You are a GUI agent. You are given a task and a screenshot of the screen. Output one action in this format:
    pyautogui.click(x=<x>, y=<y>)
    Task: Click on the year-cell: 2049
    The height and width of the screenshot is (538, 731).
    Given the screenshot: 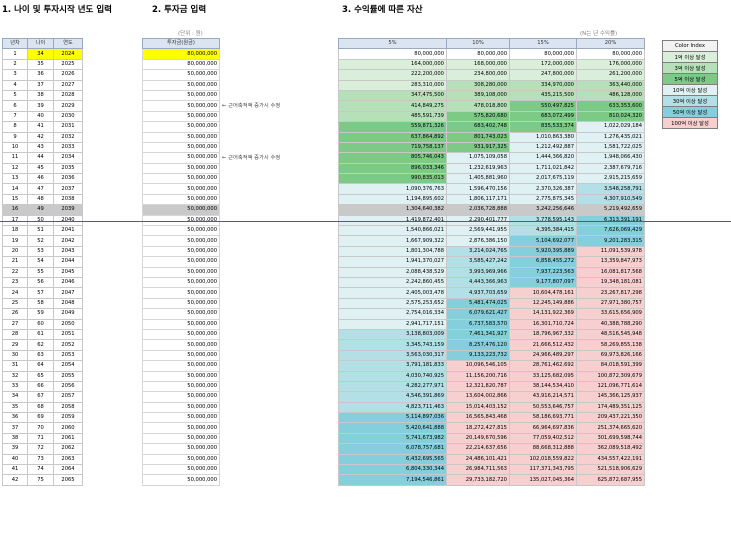 What is the action you would take?
    pyautogui.click(x=68, y=314)
    